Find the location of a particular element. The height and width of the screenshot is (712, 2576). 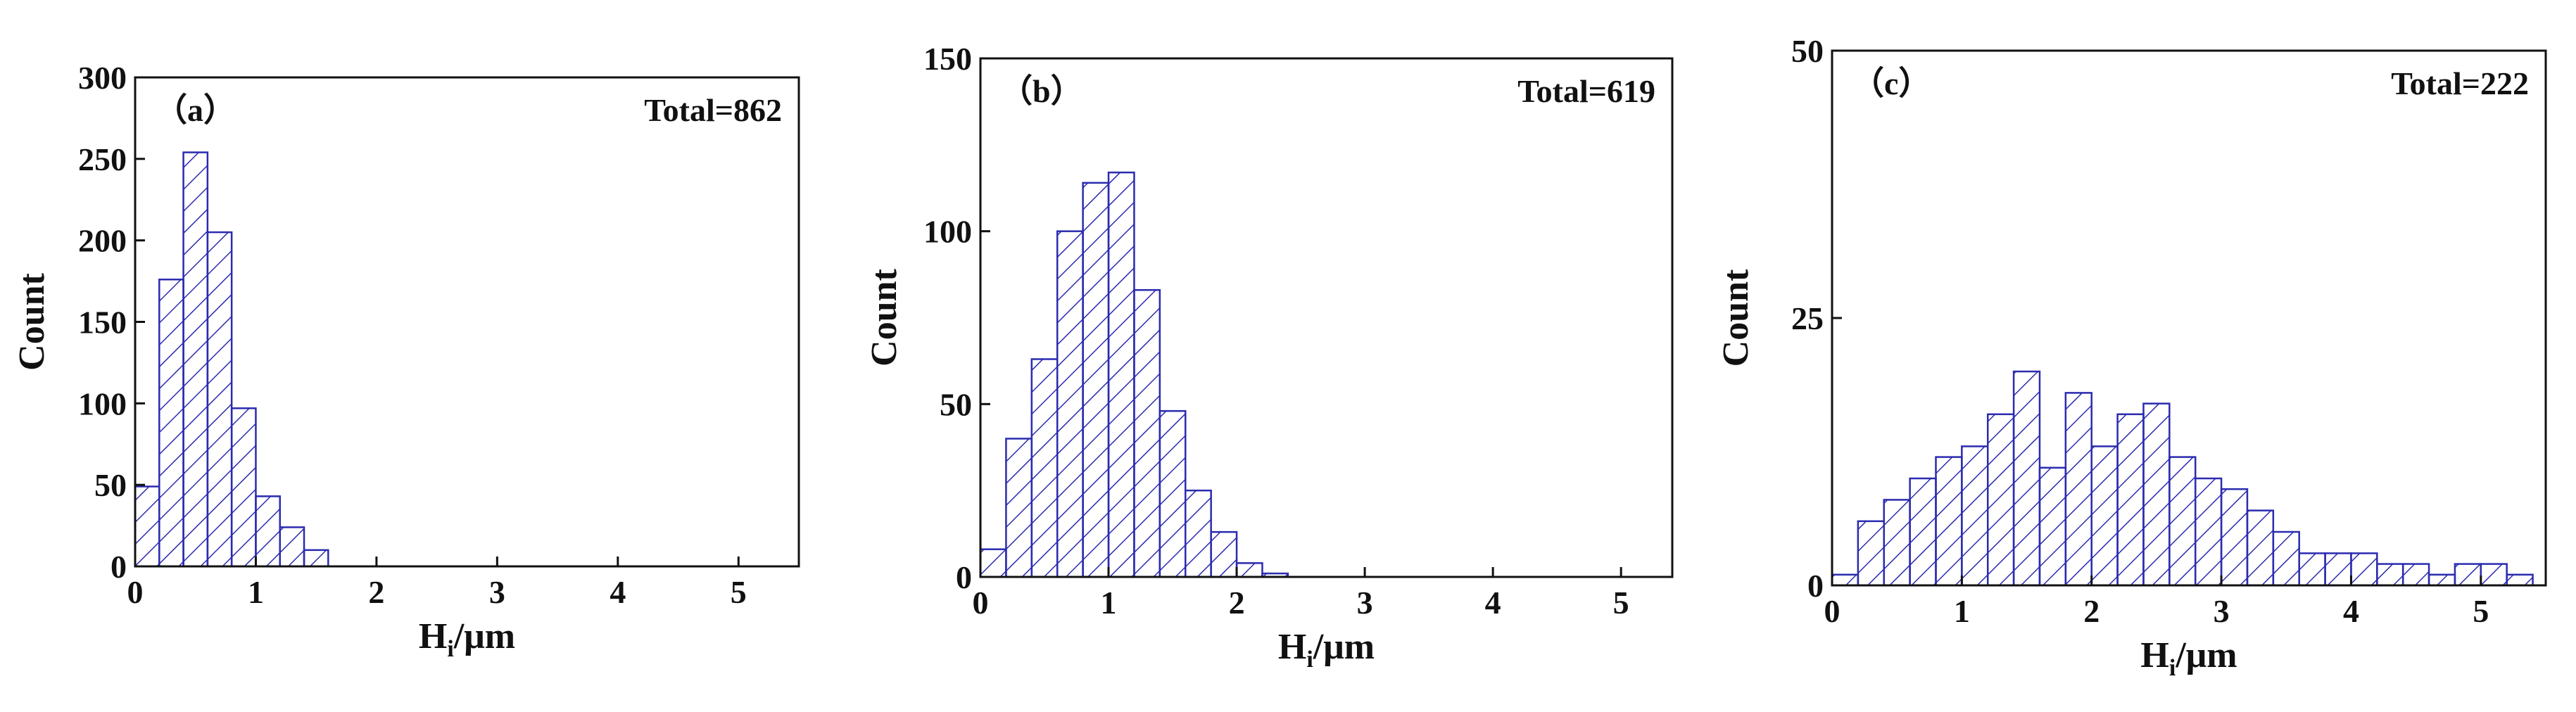

y-tick-label: 25 is located at coordinates (1807, 318).